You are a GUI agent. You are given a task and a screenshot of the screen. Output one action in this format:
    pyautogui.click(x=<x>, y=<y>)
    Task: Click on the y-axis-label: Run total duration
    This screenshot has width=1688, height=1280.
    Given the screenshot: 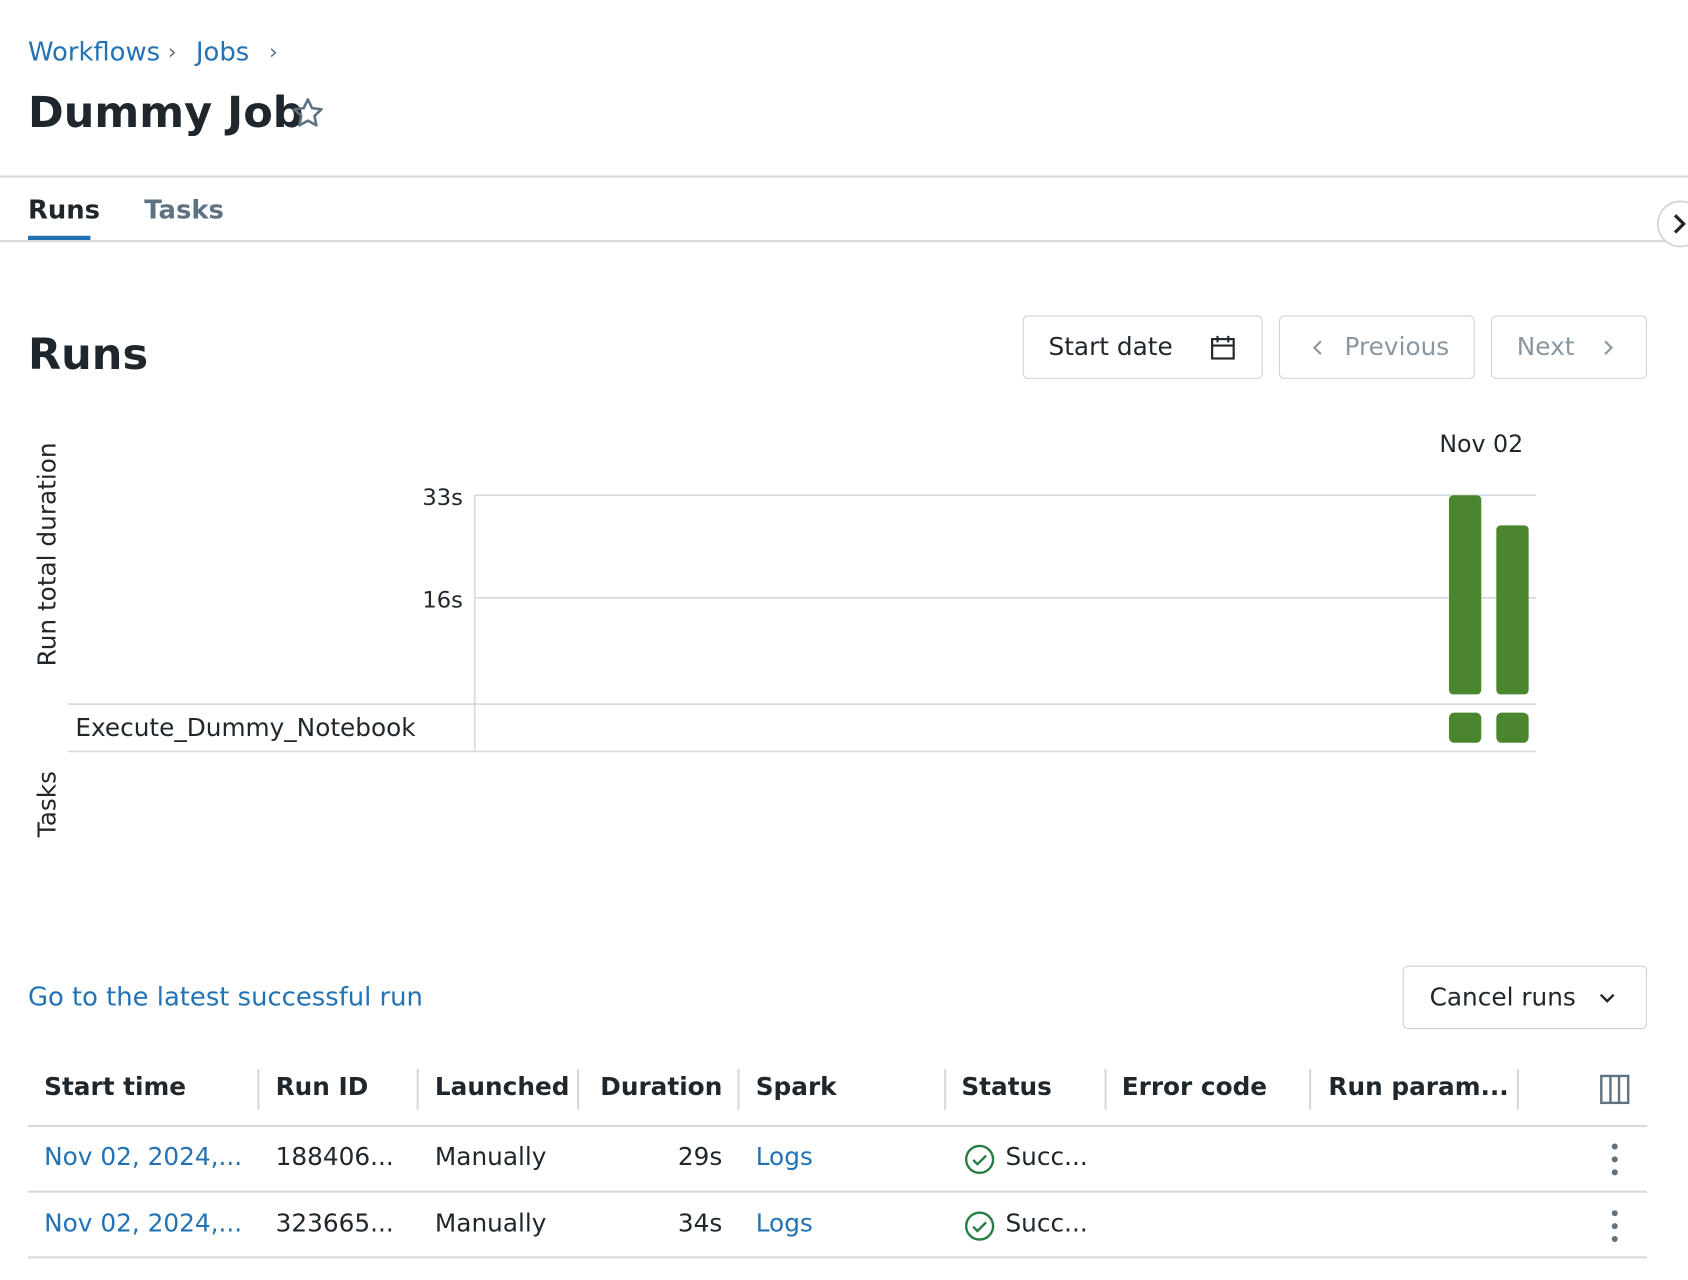 What is the action you would take?
    pyautogui.click(x=46, y=554)
    